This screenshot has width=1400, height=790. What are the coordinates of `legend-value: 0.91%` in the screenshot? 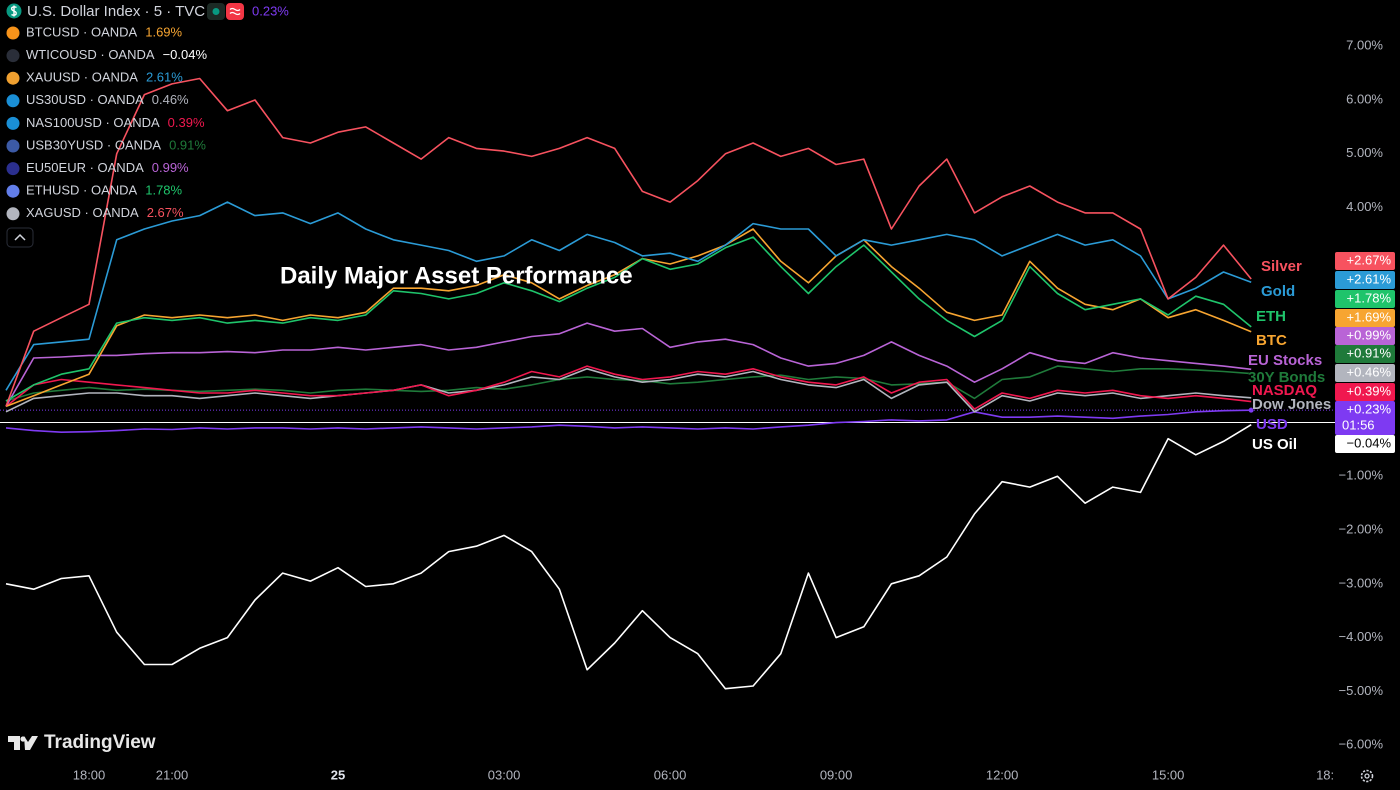 It's located at (187, 144).